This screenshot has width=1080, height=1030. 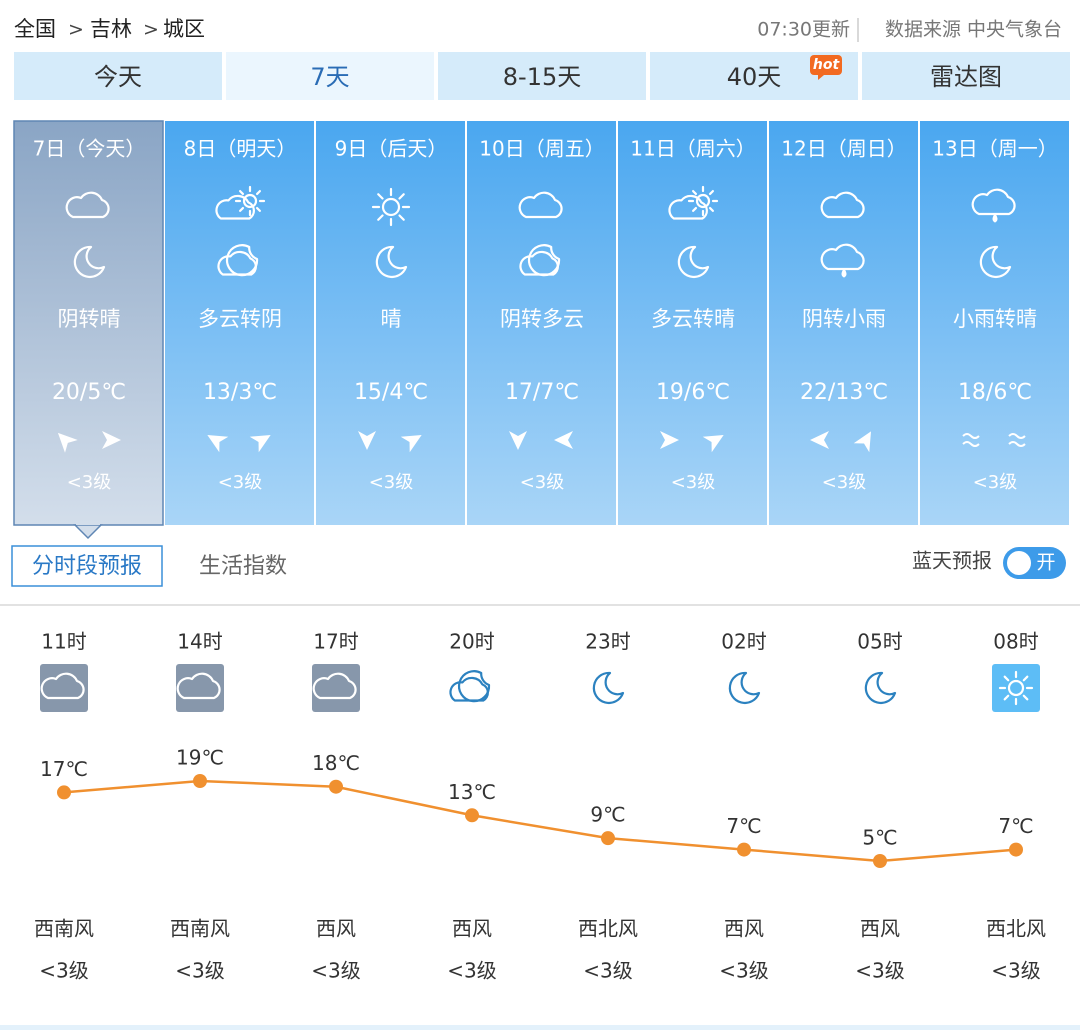 I want to click on subtab-label: 生活指数, so click(x=243, y=566).